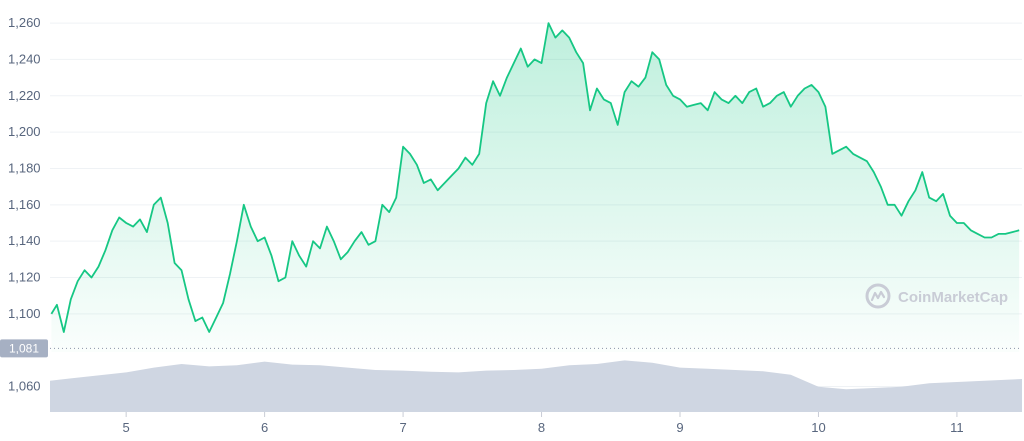 This screenshot has height=441, width=1024. I want to click on volume-series, so click(536, 386).